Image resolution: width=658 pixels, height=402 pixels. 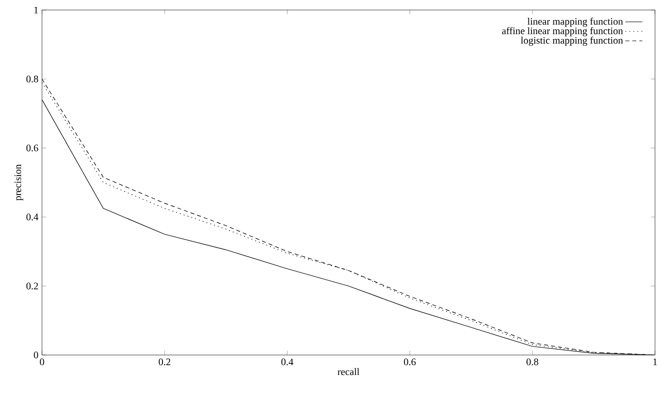 What do you see at coordinates (410, 362) in the screenshot?
I see `x-tick-label: 0.6` at bounding box center [410, 362].